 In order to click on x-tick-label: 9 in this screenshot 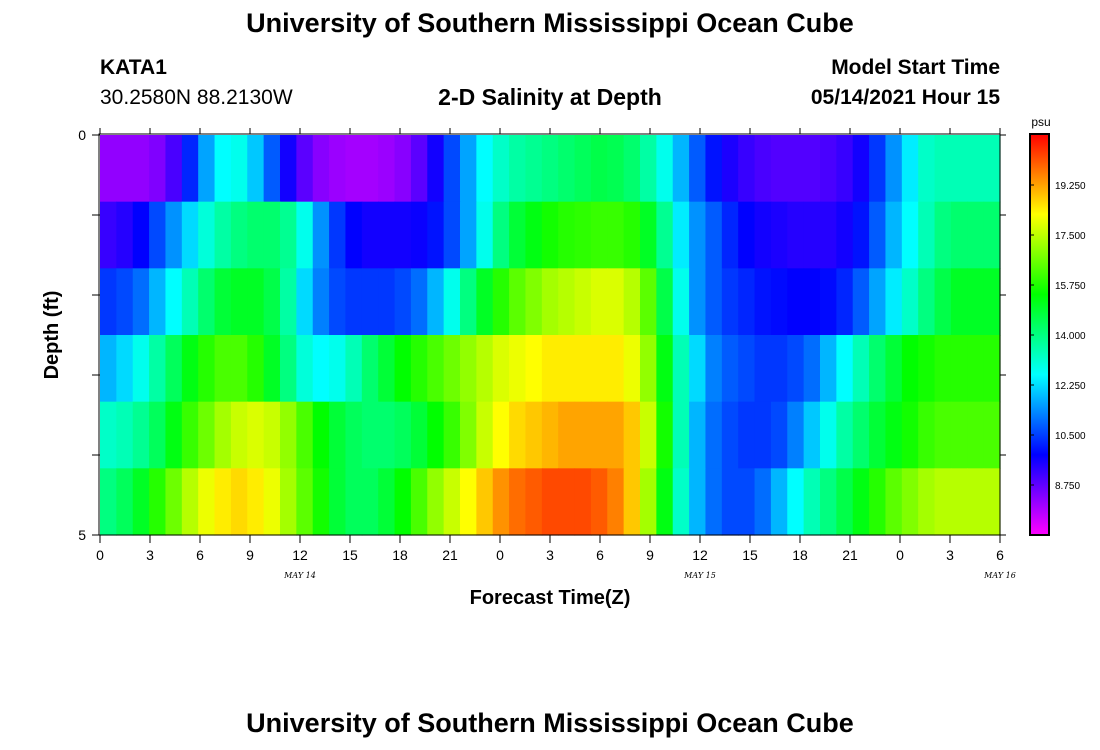, I will do `click(650, 555)`.